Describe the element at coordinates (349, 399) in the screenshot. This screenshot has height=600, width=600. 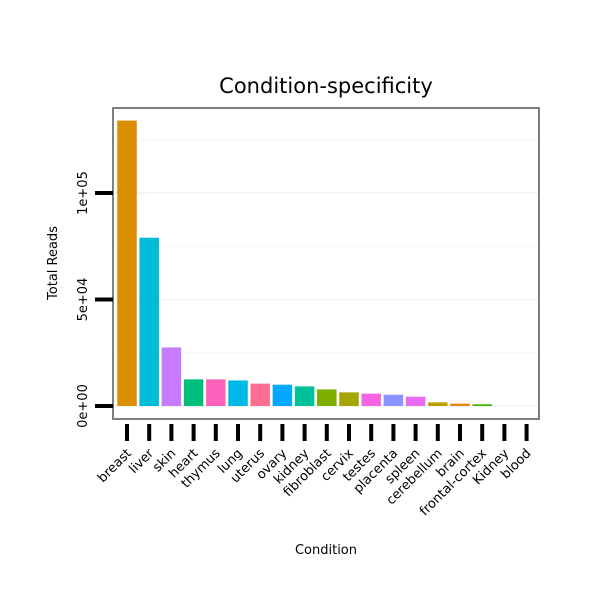
I see `bar-cervix` at that location.